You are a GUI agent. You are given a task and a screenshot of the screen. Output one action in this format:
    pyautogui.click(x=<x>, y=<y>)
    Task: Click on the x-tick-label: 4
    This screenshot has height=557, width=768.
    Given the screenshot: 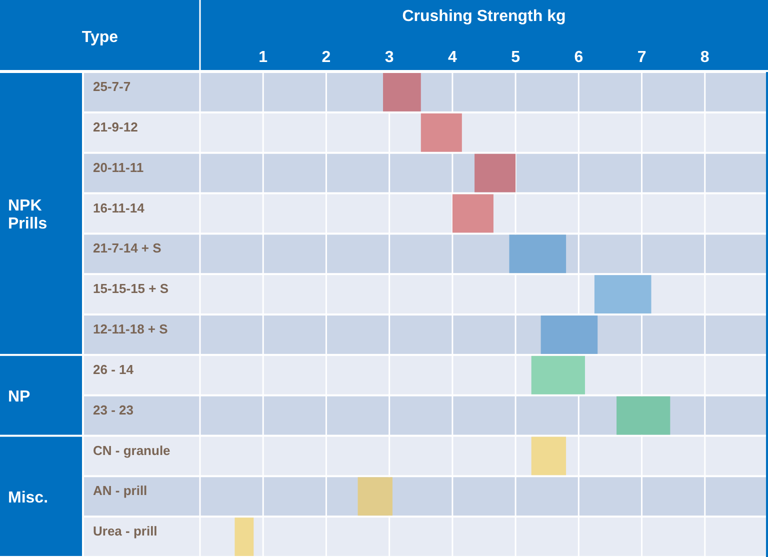 What is the action you would take?
    pyautogui.click(x=452, y=57)
    